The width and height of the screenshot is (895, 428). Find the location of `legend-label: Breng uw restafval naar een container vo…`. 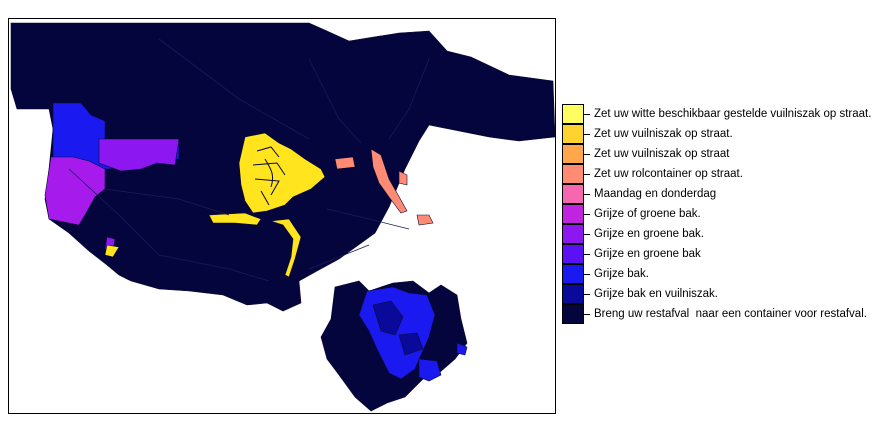

legend-label: Breng uw restafval naar een container vo… is located at coordinates (730, 314).